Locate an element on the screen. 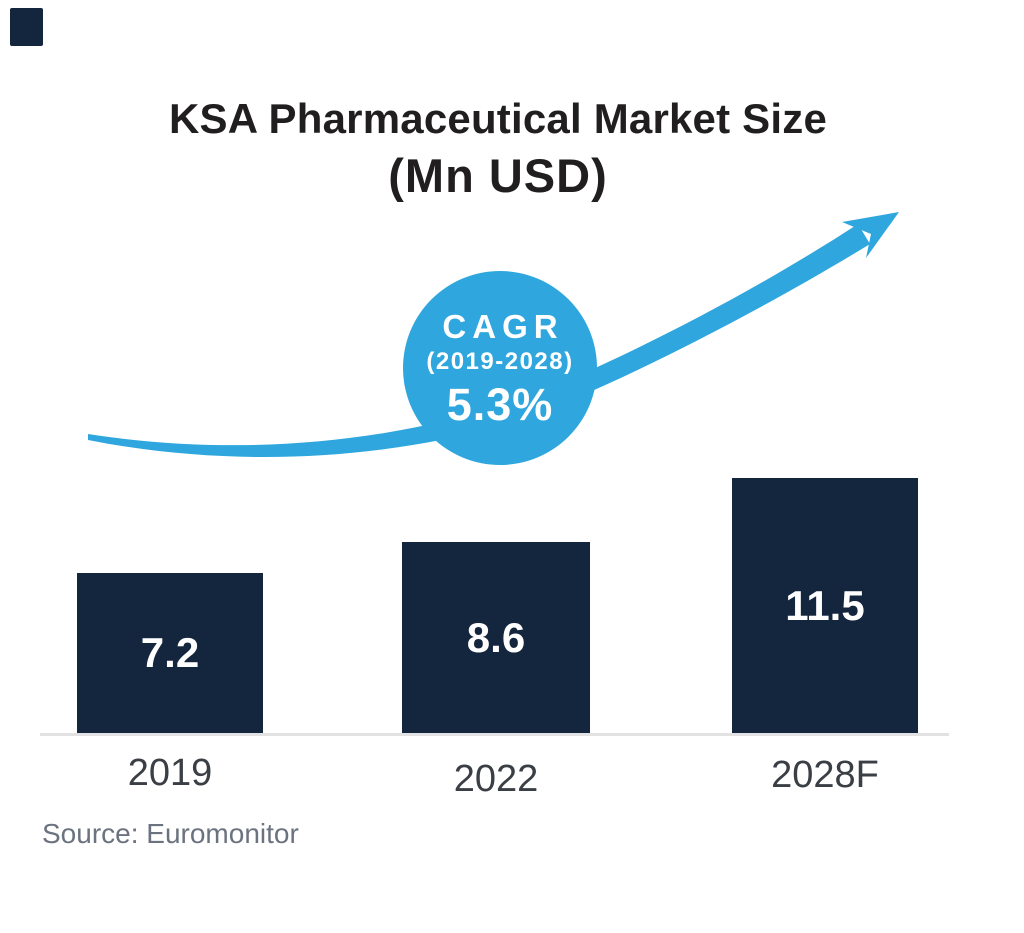  bar-value-label: 7.2 is located at coordinates (170, 652).